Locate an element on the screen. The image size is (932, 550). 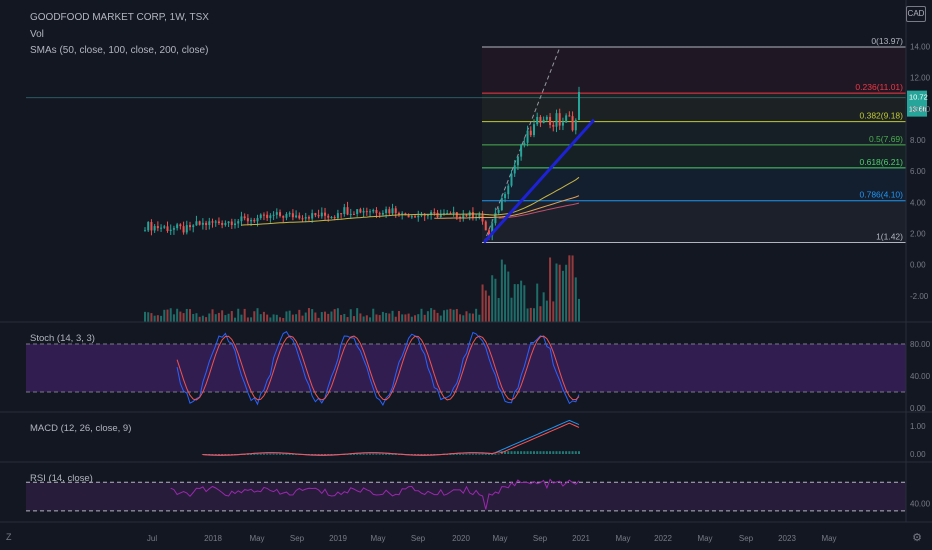
stoch-tick-label: 40.00 is located at coordinates (920, 376).